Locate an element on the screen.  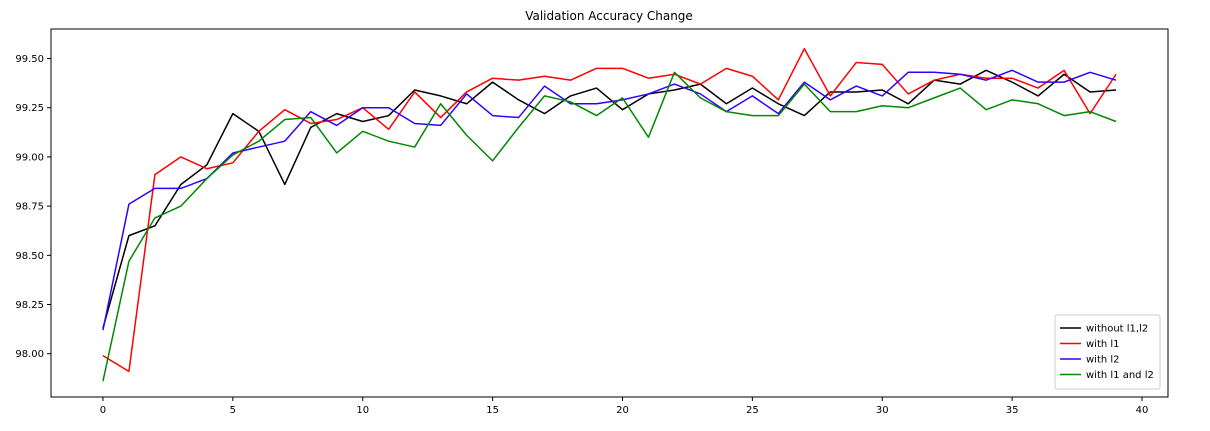
y-tick-label: 98.50 is located at coordinates (29, 256).